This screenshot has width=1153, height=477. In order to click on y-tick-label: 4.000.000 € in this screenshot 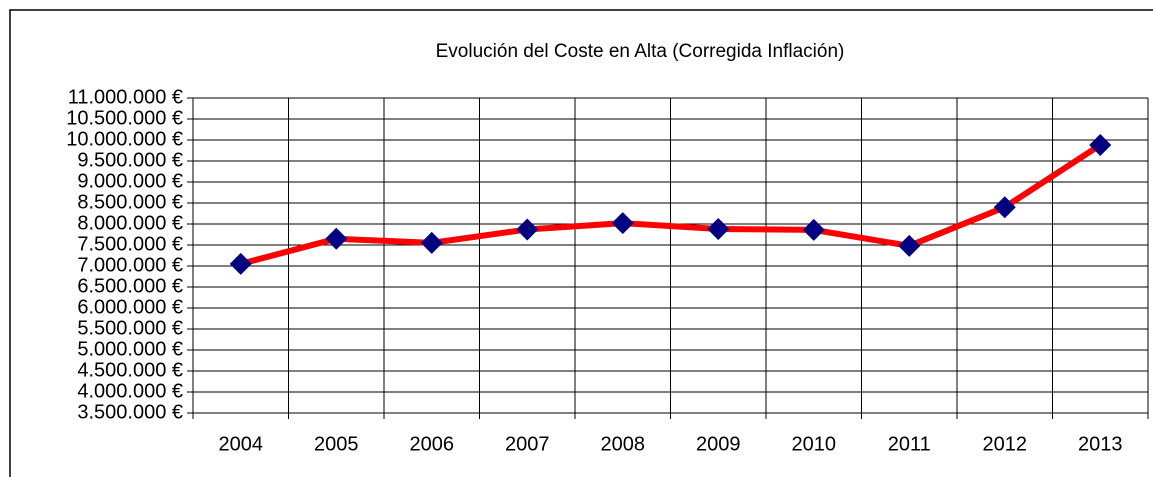, I will do `click(130, 391)`.